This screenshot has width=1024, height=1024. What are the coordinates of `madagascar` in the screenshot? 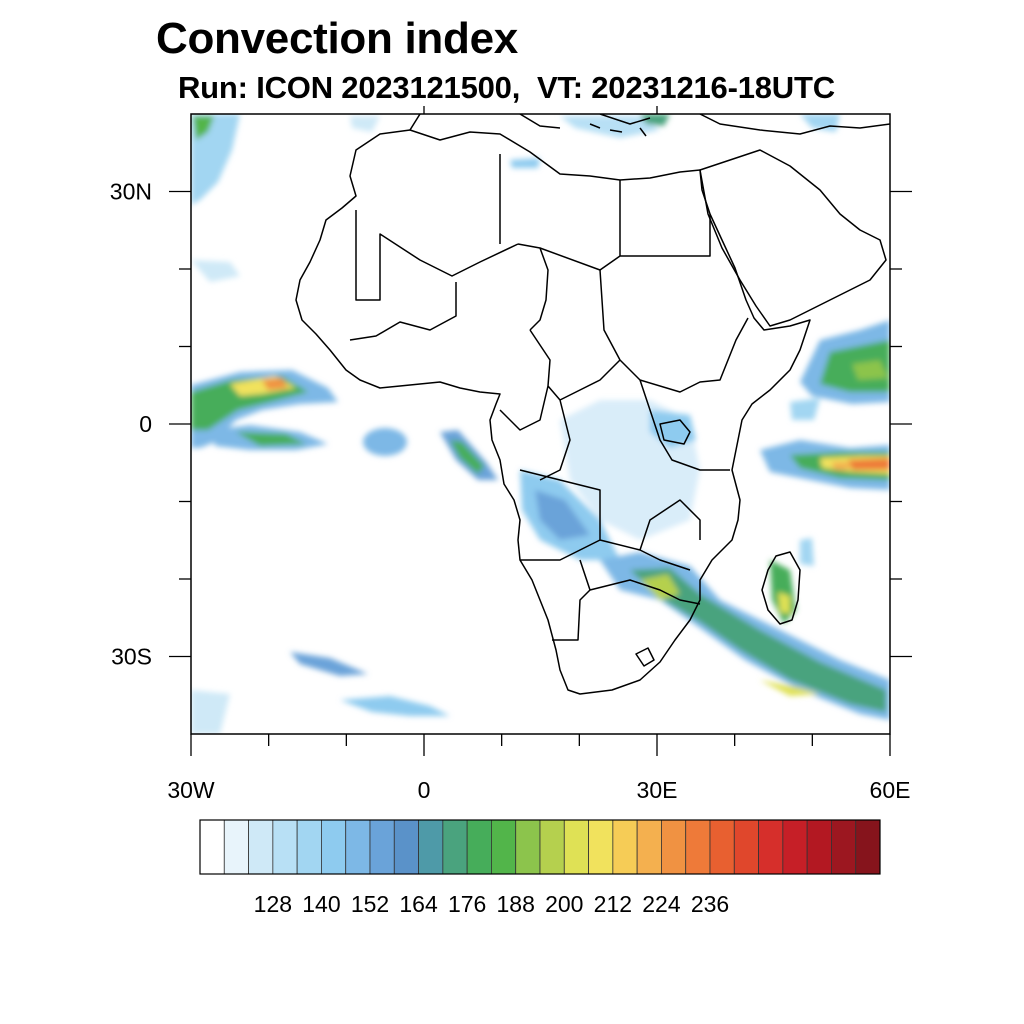 It's located at (781, 588).